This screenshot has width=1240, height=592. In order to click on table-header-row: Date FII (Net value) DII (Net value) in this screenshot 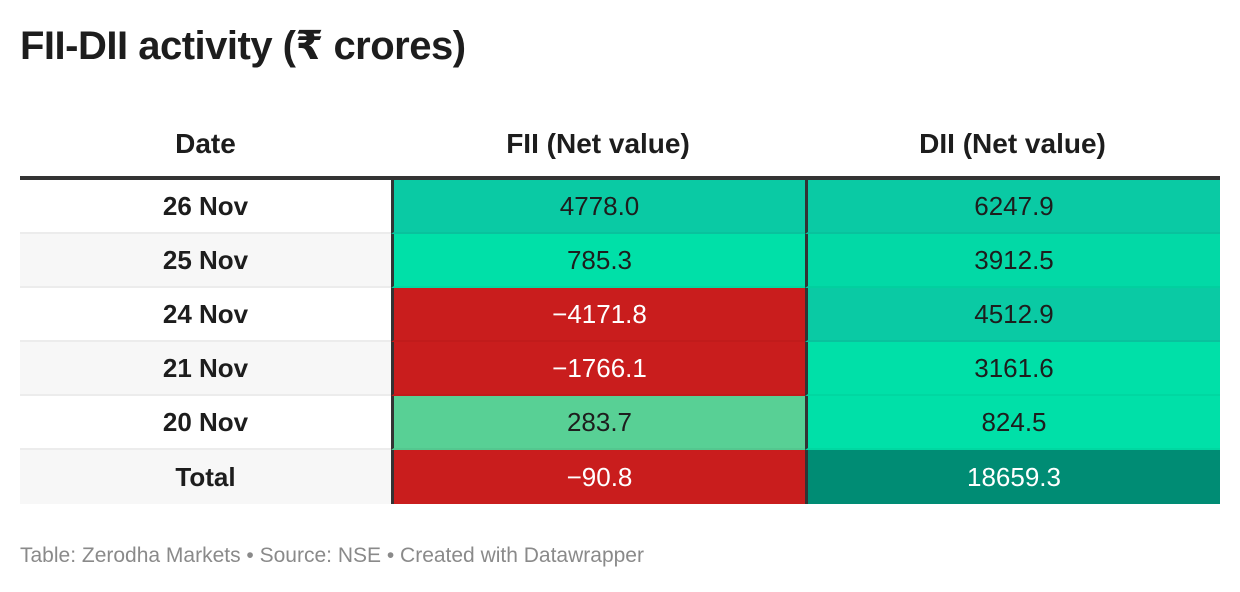, I will do `click(620, 146)`.